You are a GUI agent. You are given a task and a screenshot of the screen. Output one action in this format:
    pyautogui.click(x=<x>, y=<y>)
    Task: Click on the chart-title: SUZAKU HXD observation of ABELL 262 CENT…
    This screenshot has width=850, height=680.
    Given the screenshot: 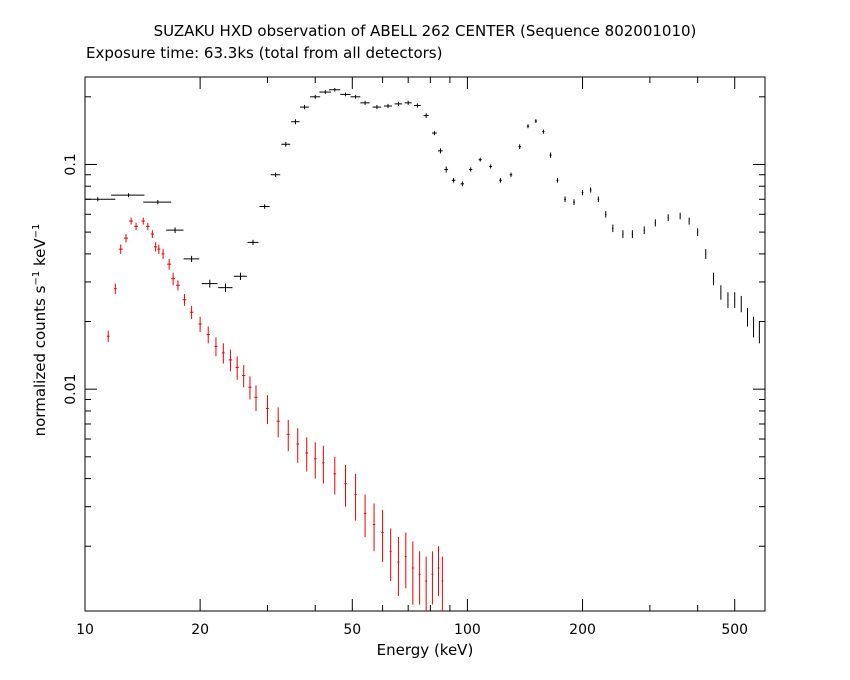 What is the action you would take?
    pyautogui.click(x=425, y=31)
    